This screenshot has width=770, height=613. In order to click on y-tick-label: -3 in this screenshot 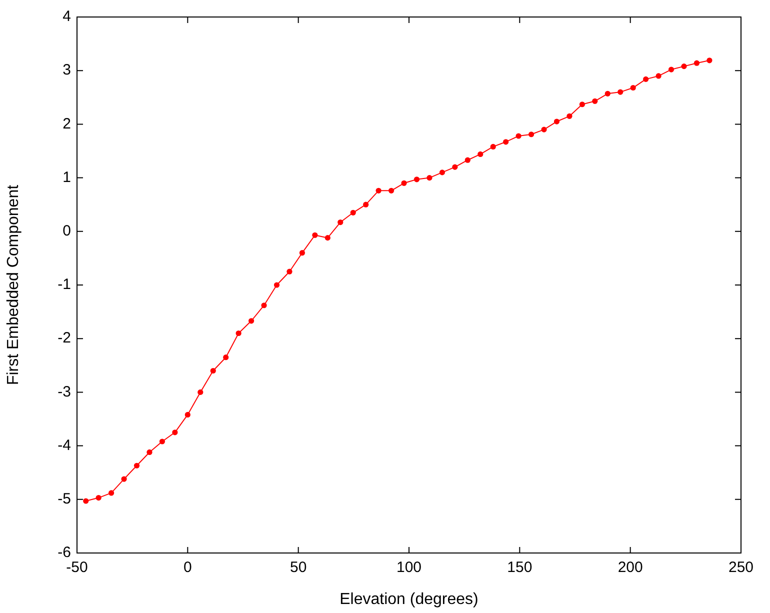, I will do `click(64, 391)`.